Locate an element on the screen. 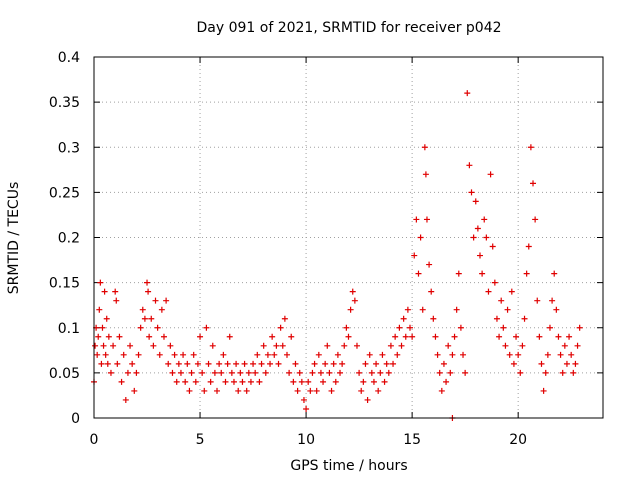 The height and width of the screenshot is (480, 640). y-tick-label: 0 is located at coordinates (75, 419).